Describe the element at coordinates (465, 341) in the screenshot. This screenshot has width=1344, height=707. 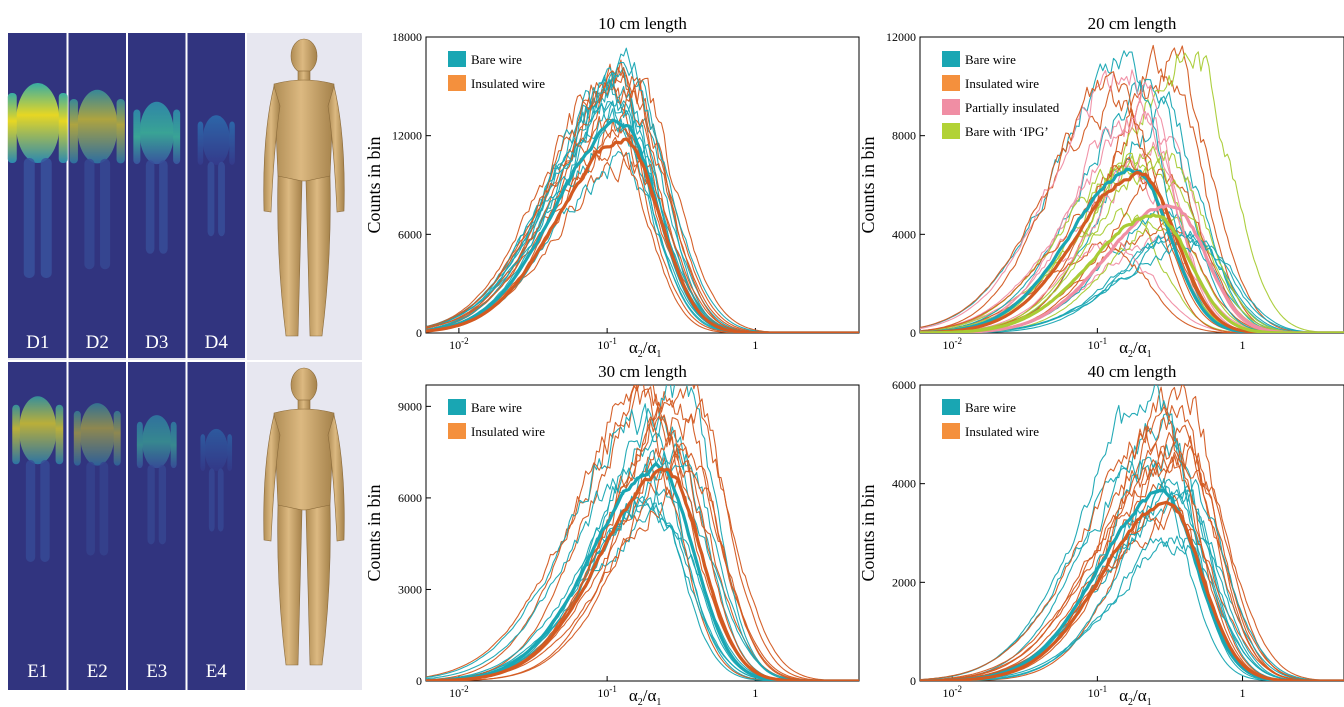
I see `x-tick-exponent: -2` at that location.